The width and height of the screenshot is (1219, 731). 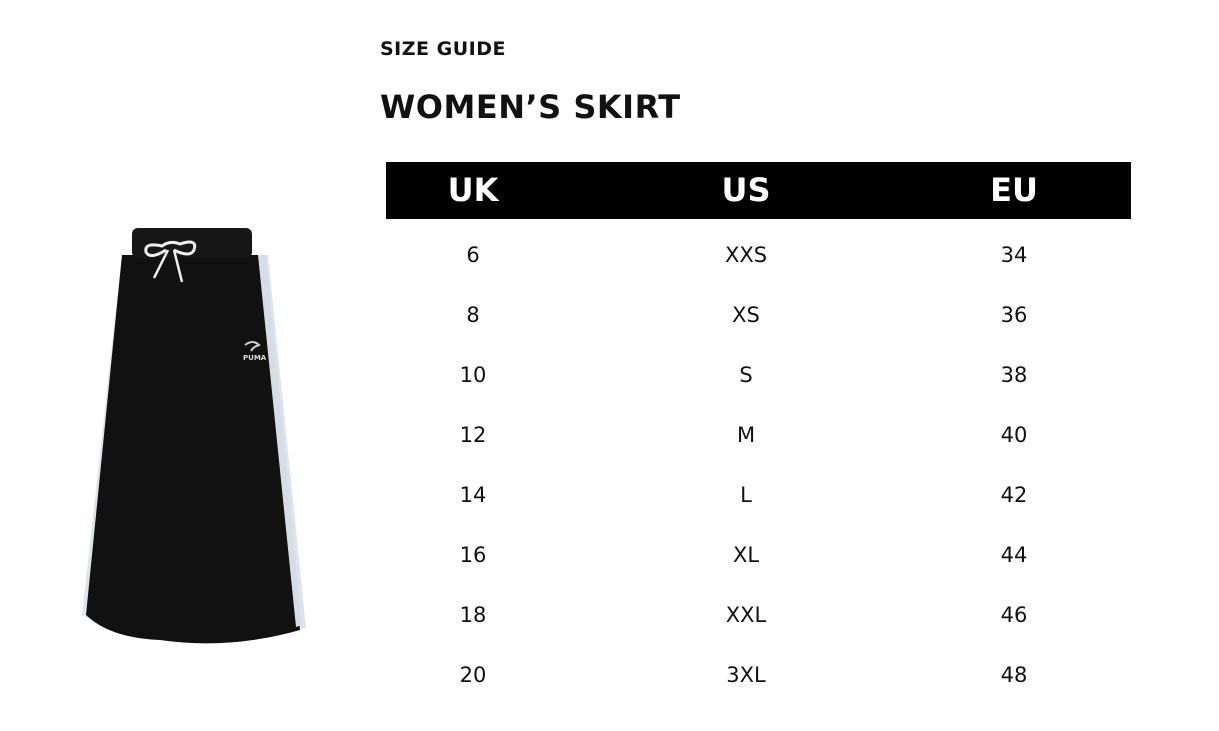 I want to click on cell-eu: 48, so click(x=1014, y=675).